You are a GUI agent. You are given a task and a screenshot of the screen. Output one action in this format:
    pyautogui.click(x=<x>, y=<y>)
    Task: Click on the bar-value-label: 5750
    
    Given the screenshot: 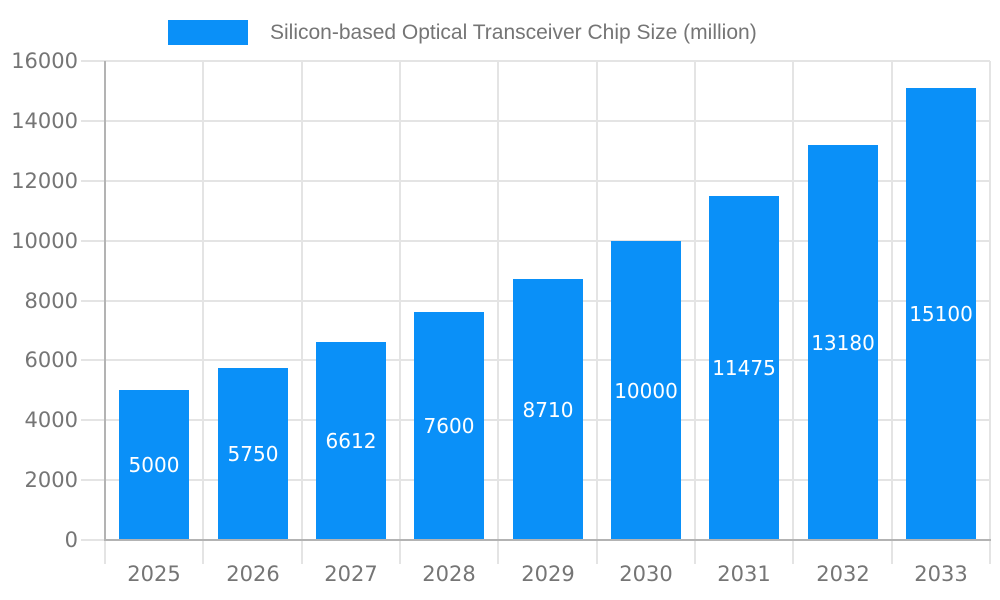 What is the action you would take?
    pyautogui.click(x=253, y=454)
    